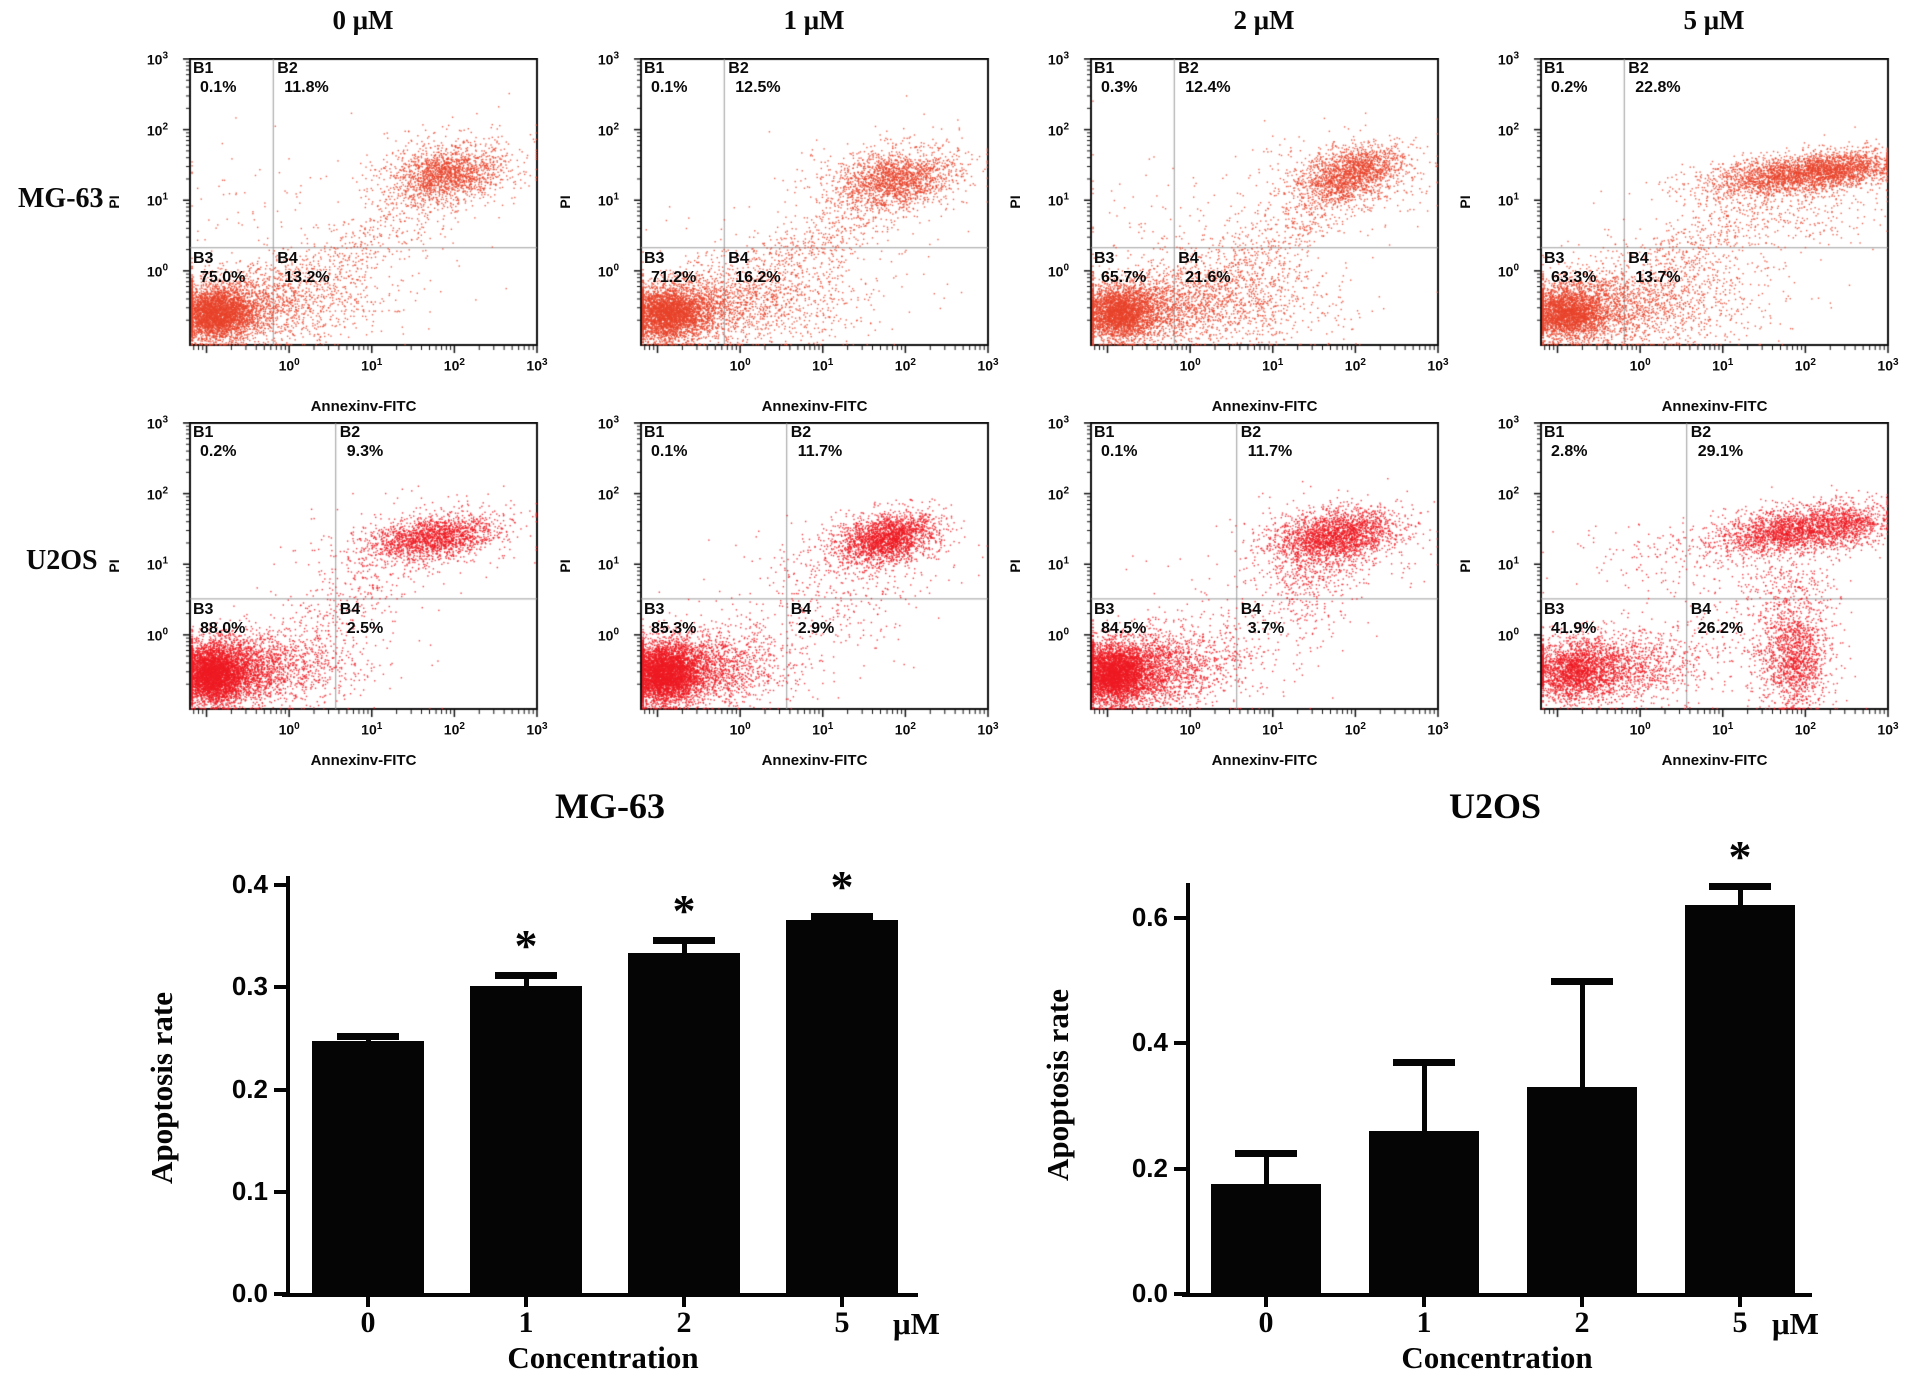  What do you see at coordinates (223, 277) in the screenshot?
I see `quadrant-pct-B3: 75.0%` at bounding box center [223, 277].